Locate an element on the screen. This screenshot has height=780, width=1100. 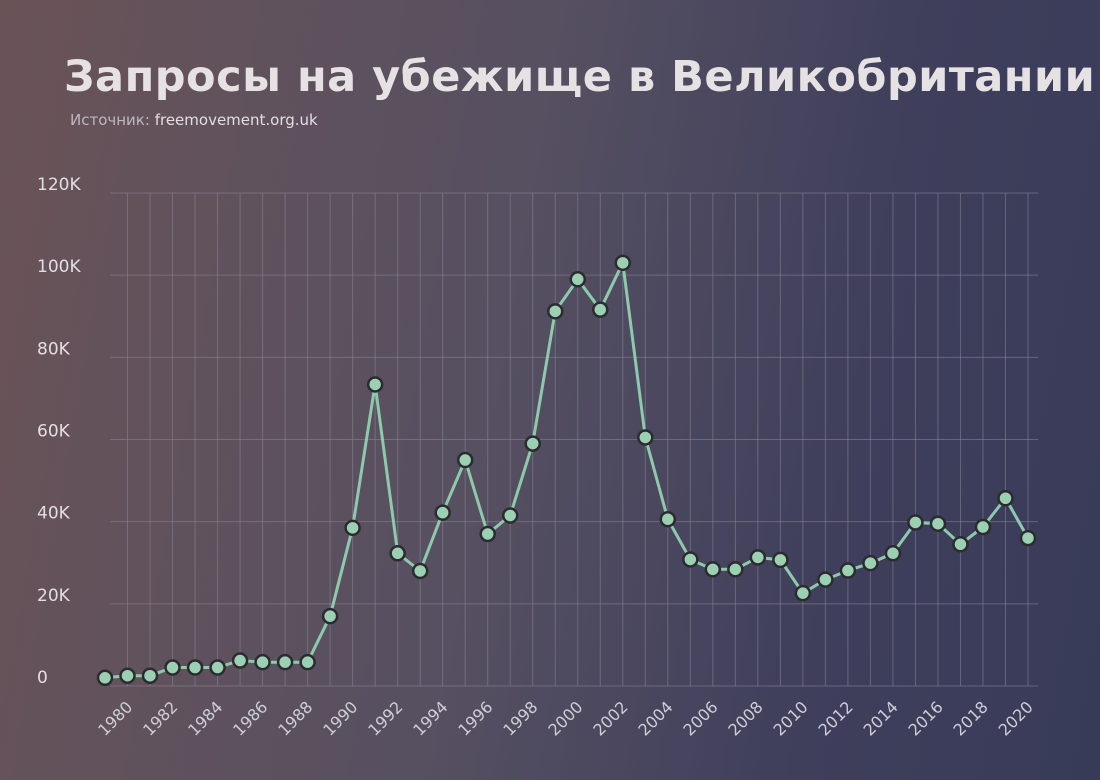
x-tick-label: 1990 is located at coordinates (340, 718).